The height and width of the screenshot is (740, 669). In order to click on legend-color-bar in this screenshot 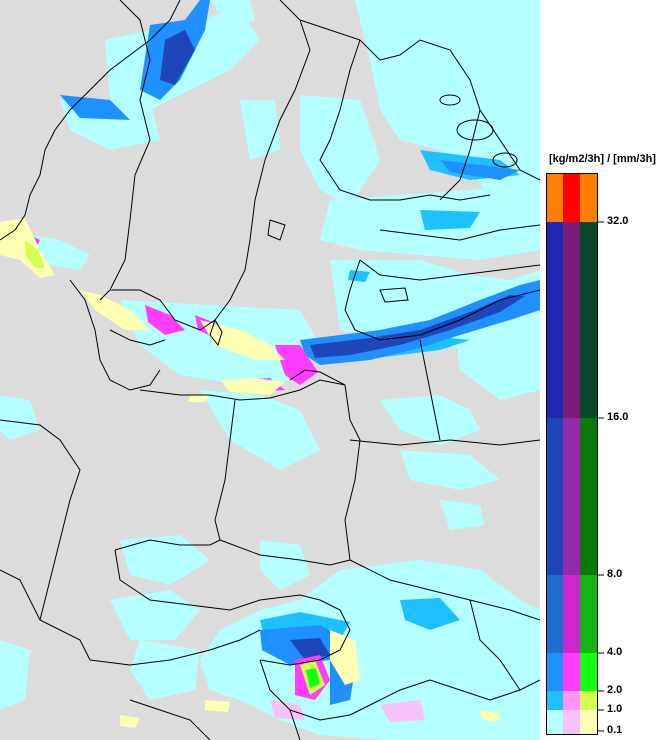, I will do `click(575, 454)`.